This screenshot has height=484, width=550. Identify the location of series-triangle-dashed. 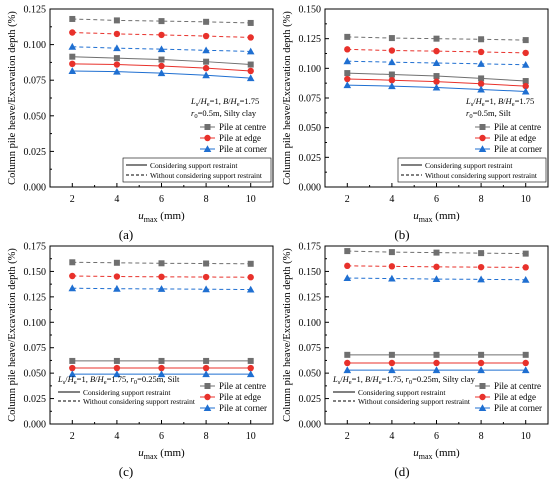
(161, 48).